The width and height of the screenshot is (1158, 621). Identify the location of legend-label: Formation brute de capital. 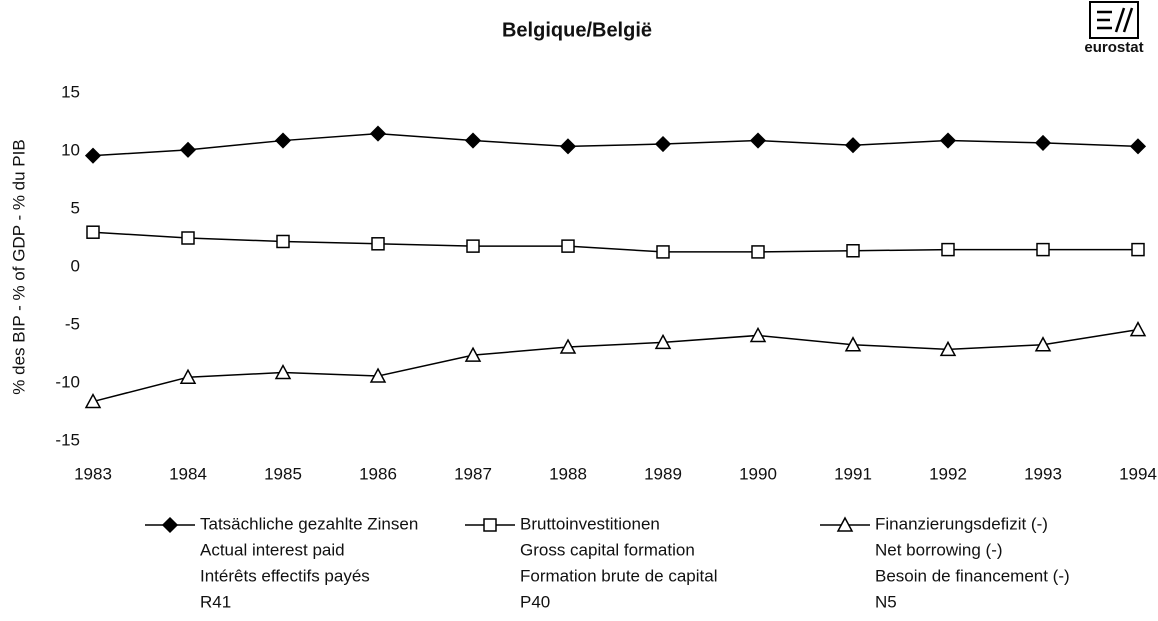
(619, 575).